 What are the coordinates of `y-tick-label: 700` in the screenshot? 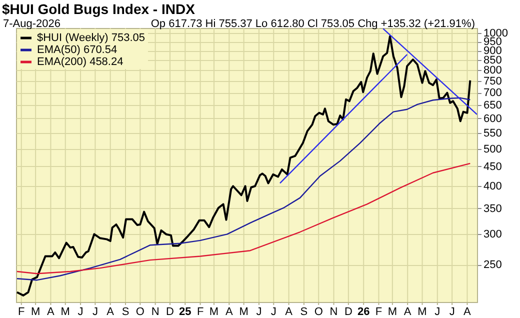 It's located at (493, 93).